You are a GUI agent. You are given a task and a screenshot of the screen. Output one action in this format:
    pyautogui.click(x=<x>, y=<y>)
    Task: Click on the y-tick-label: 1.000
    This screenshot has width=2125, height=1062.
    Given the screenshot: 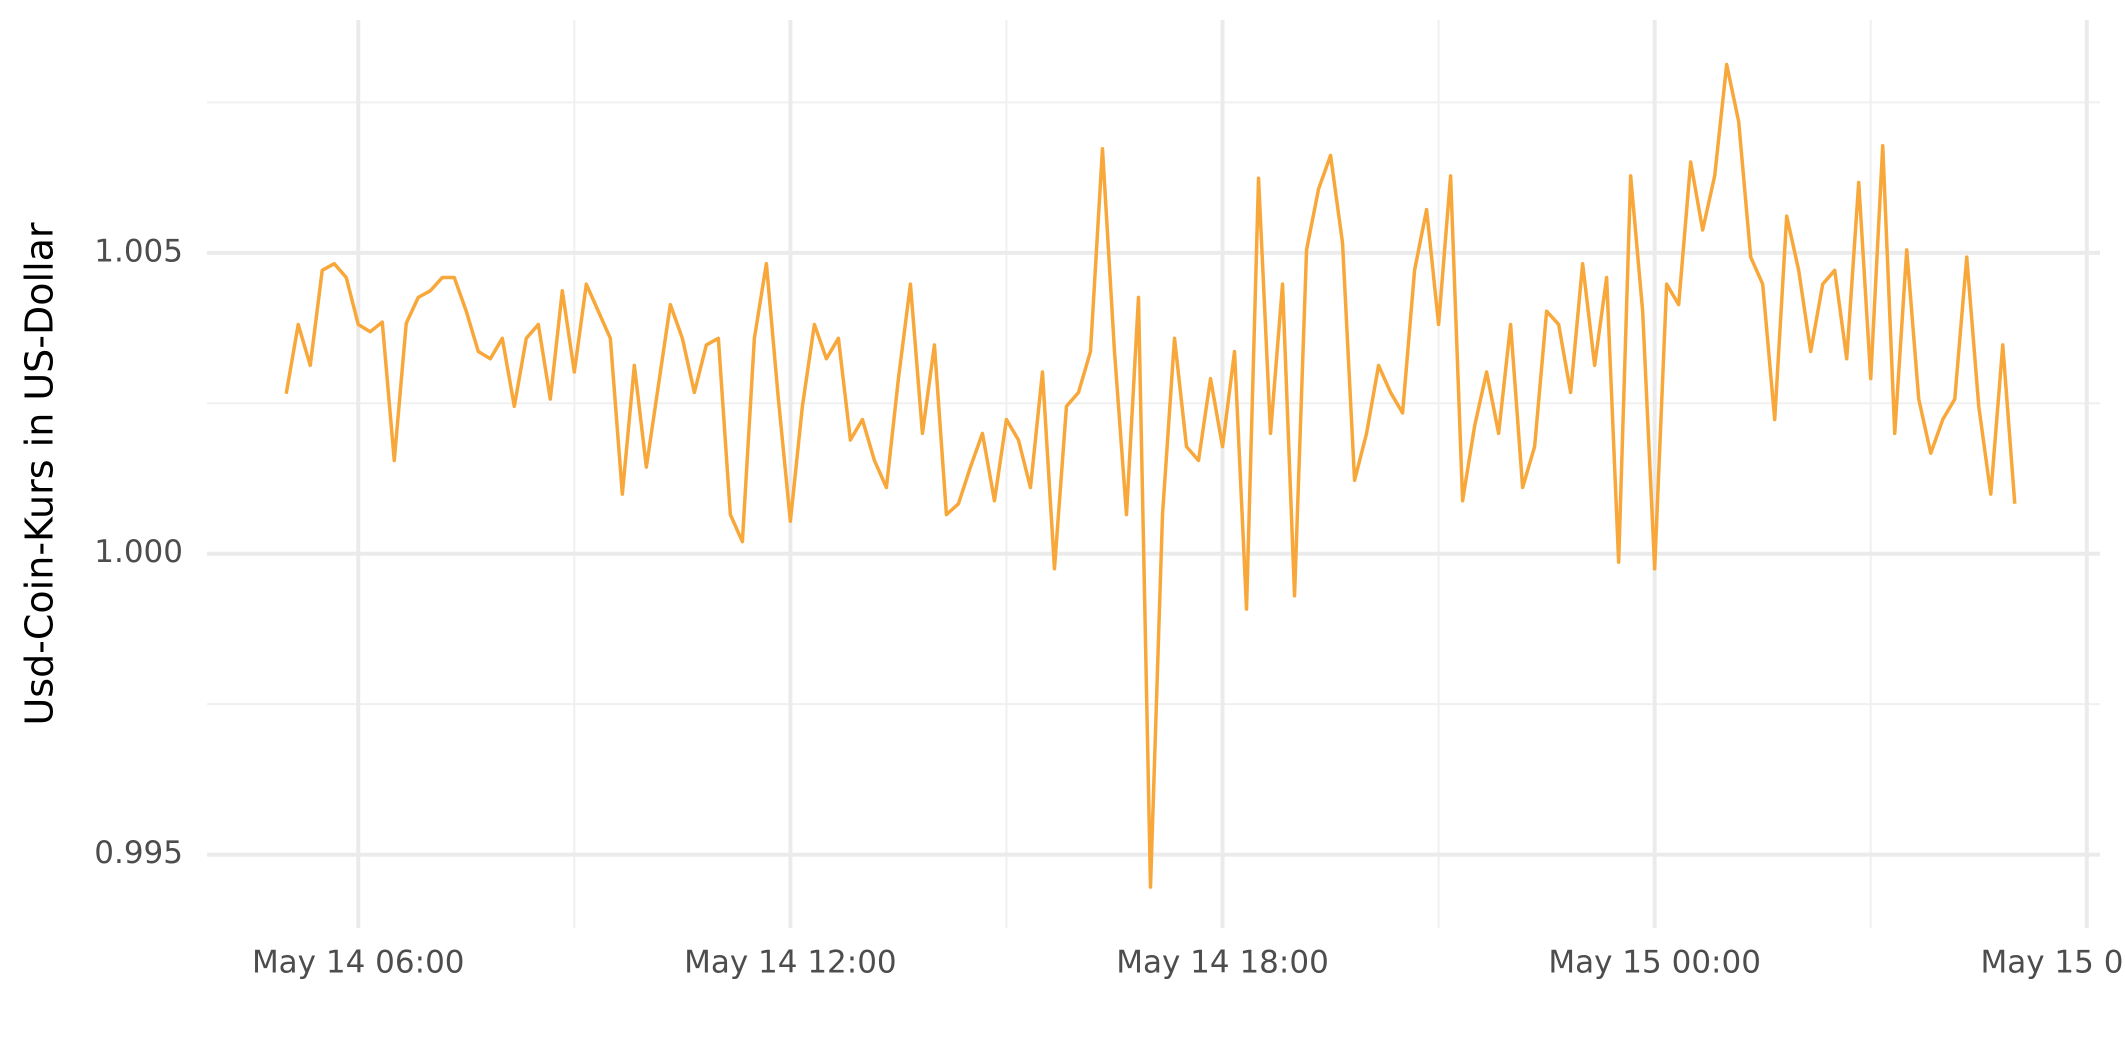 What is the action you would take?
    pyautogui.click(x=138, y=552)
    